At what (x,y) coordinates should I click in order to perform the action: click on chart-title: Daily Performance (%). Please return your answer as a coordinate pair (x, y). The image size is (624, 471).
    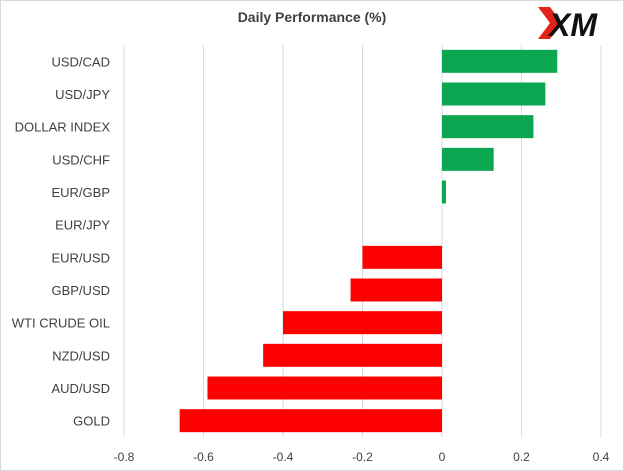
    Looking at the image, I should click on (312, 17).